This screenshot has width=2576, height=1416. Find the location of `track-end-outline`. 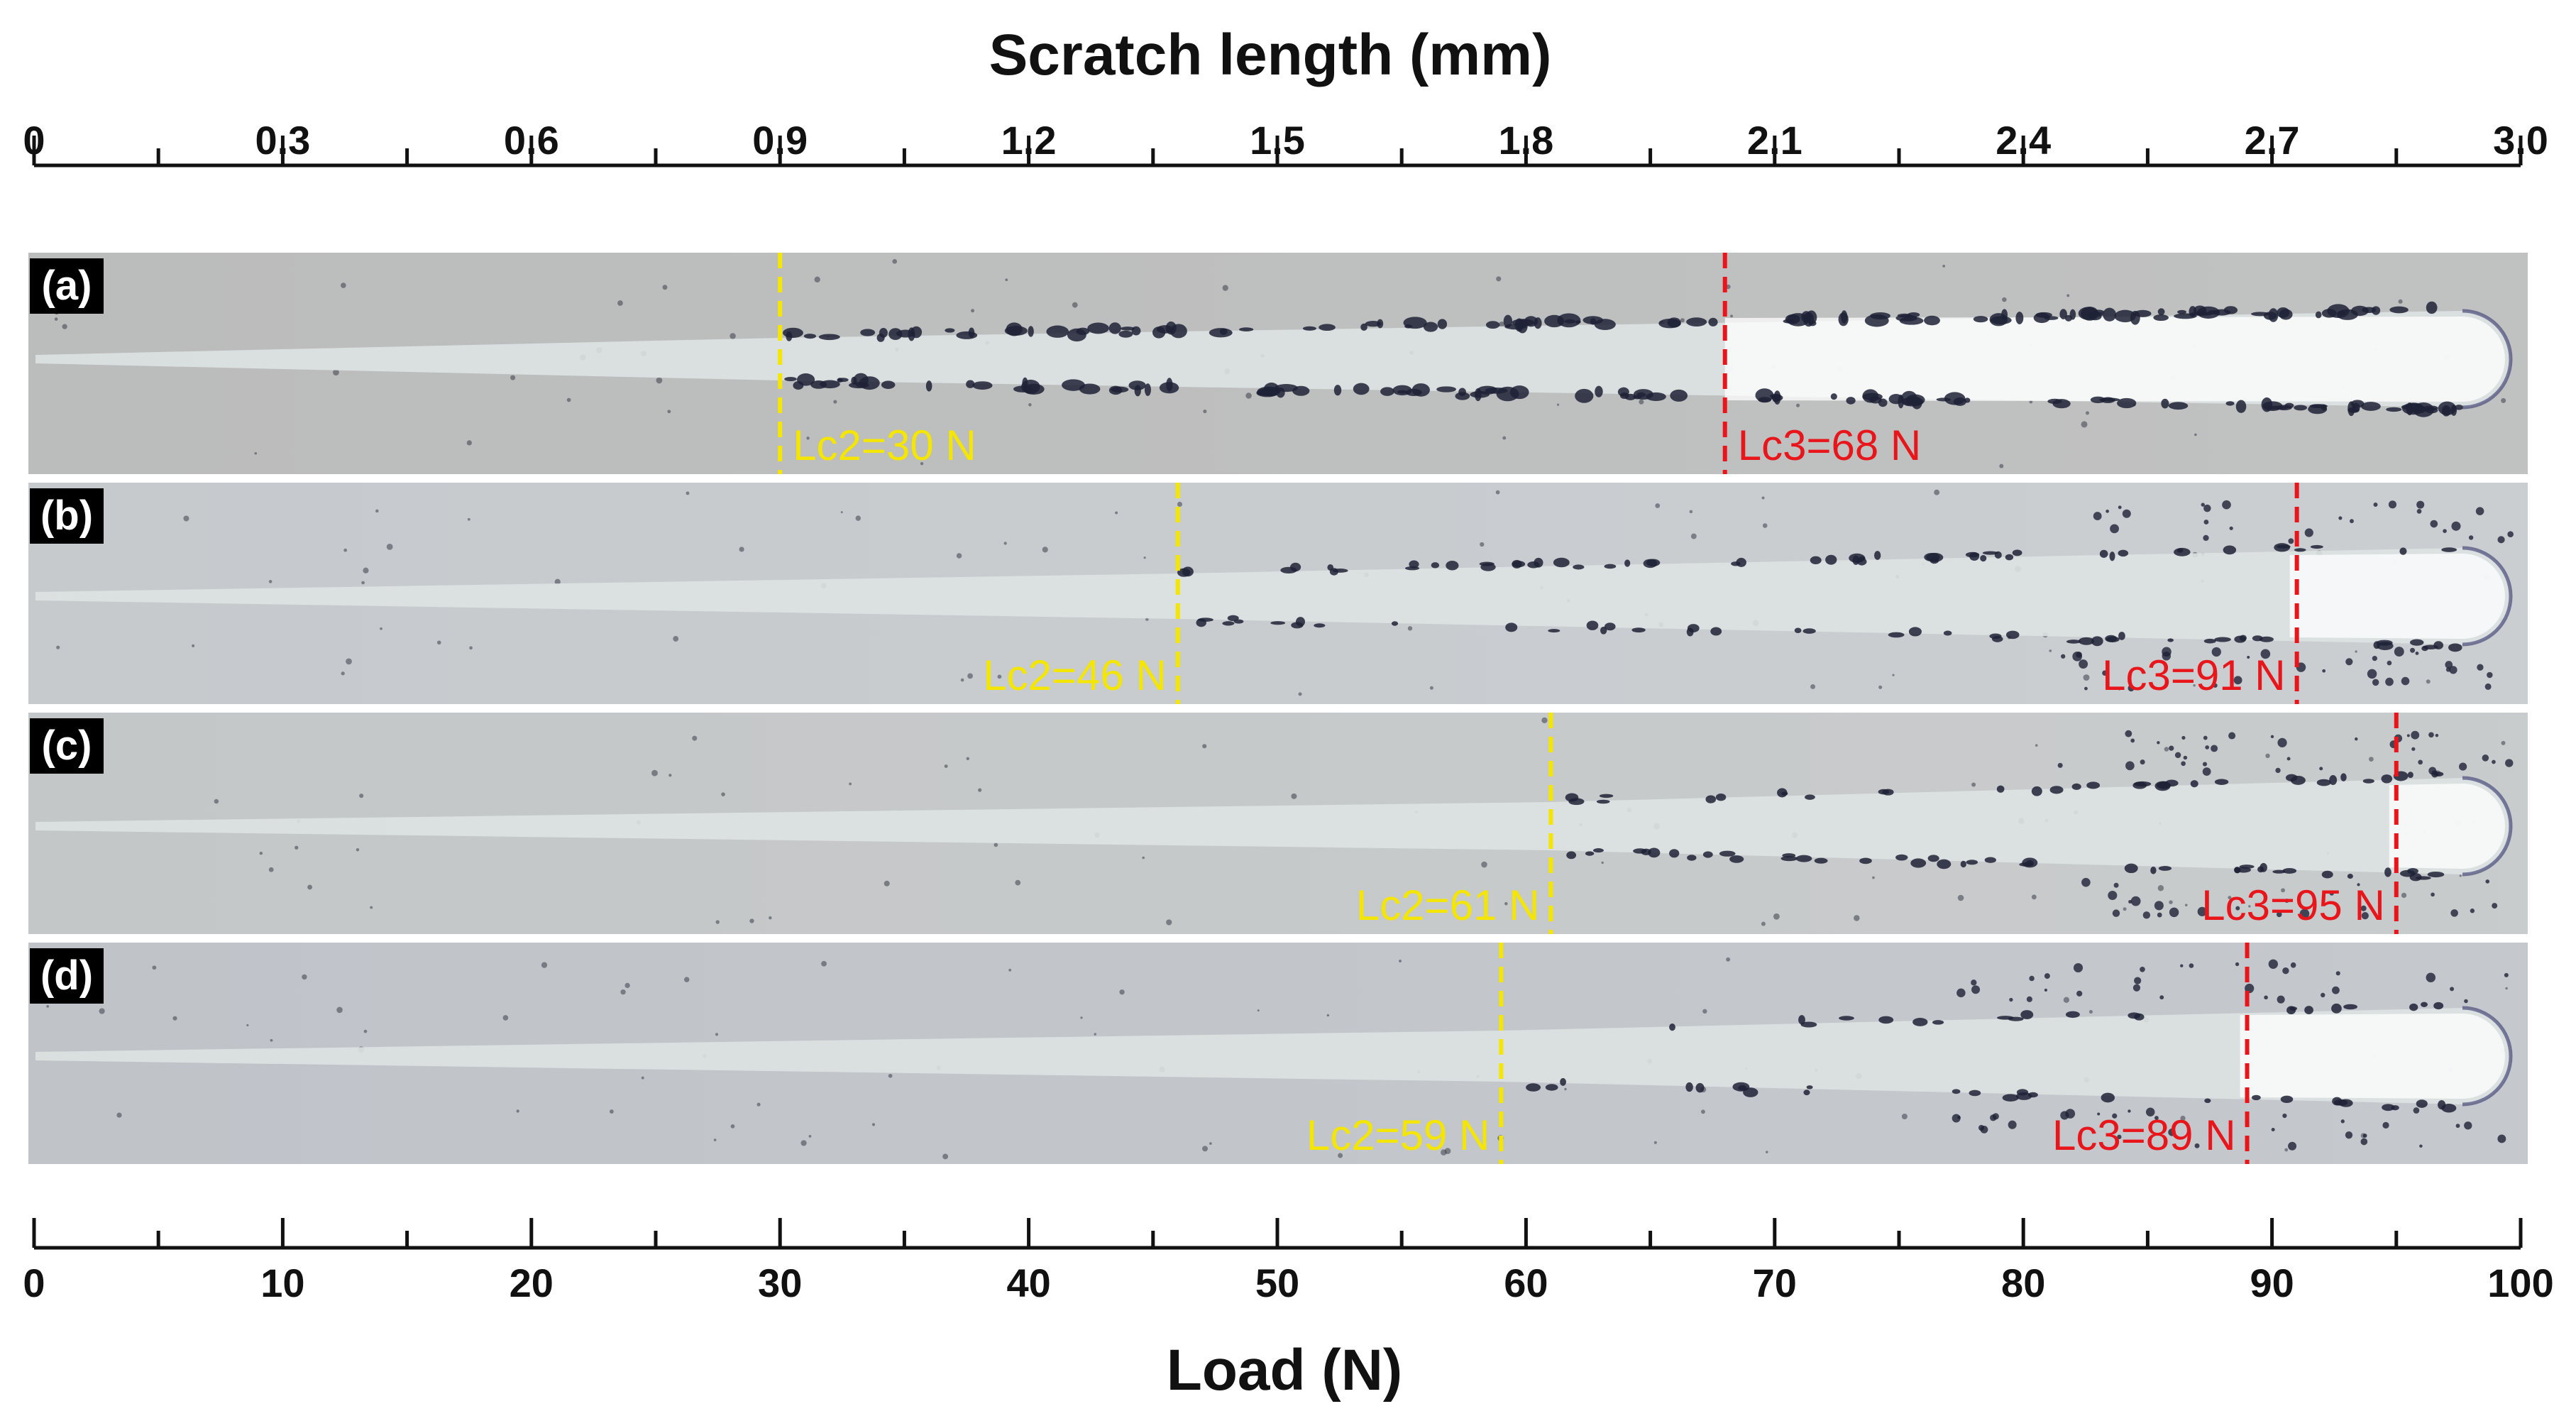

track-end-outline is located at coordinates (2487, 826).